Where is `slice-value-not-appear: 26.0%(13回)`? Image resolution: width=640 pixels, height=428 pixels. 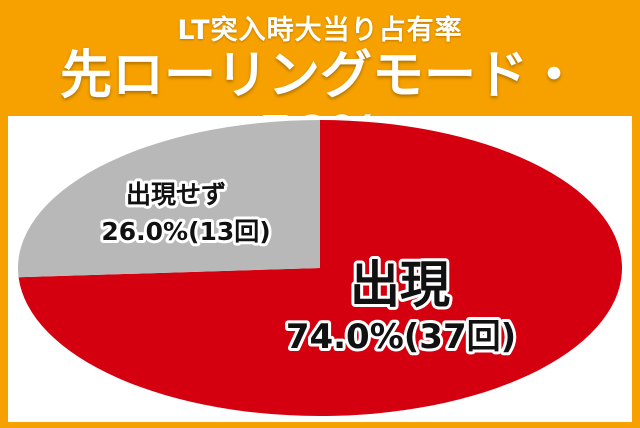 slice-value-not-appear: 26.0%(13回) is located at coordinates (185, 231).